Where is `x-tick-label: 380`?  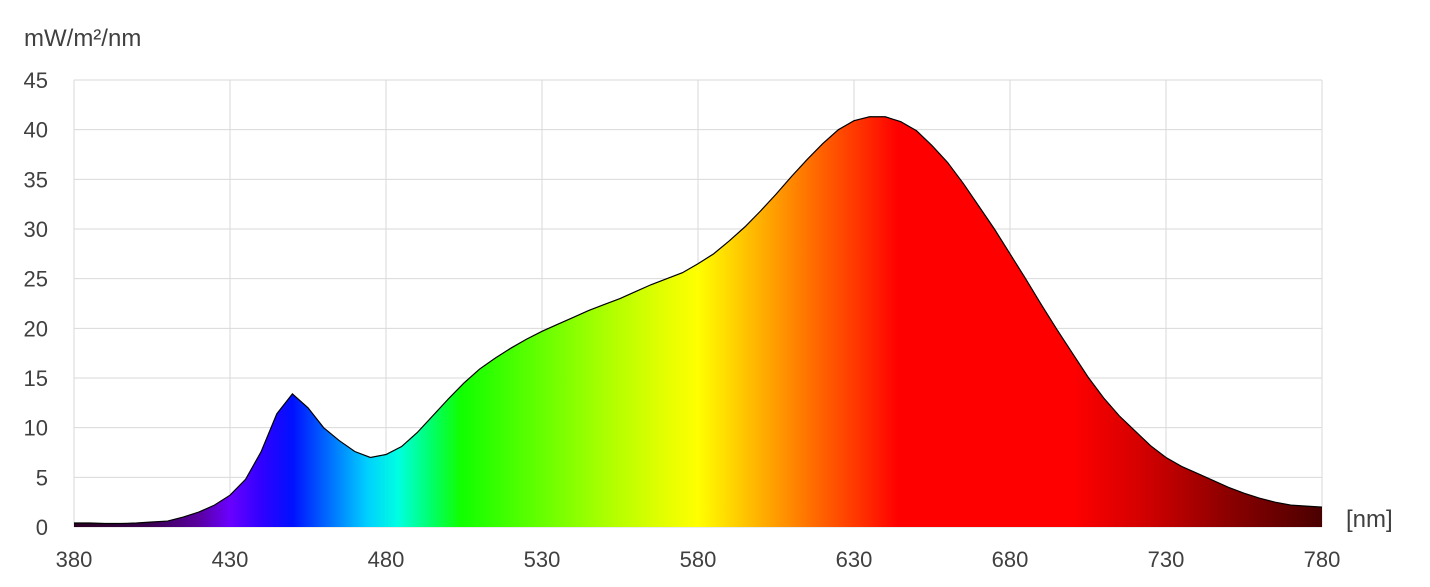
x-tick-label: 380 is located at coordinates (74, 559).